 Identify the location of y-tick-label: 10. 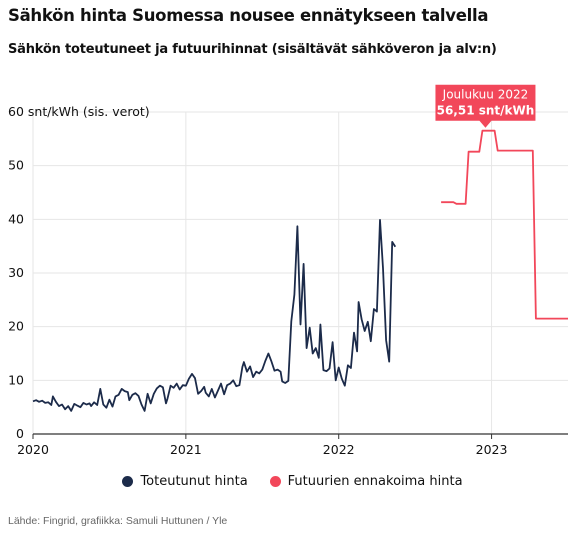
(16, 379).